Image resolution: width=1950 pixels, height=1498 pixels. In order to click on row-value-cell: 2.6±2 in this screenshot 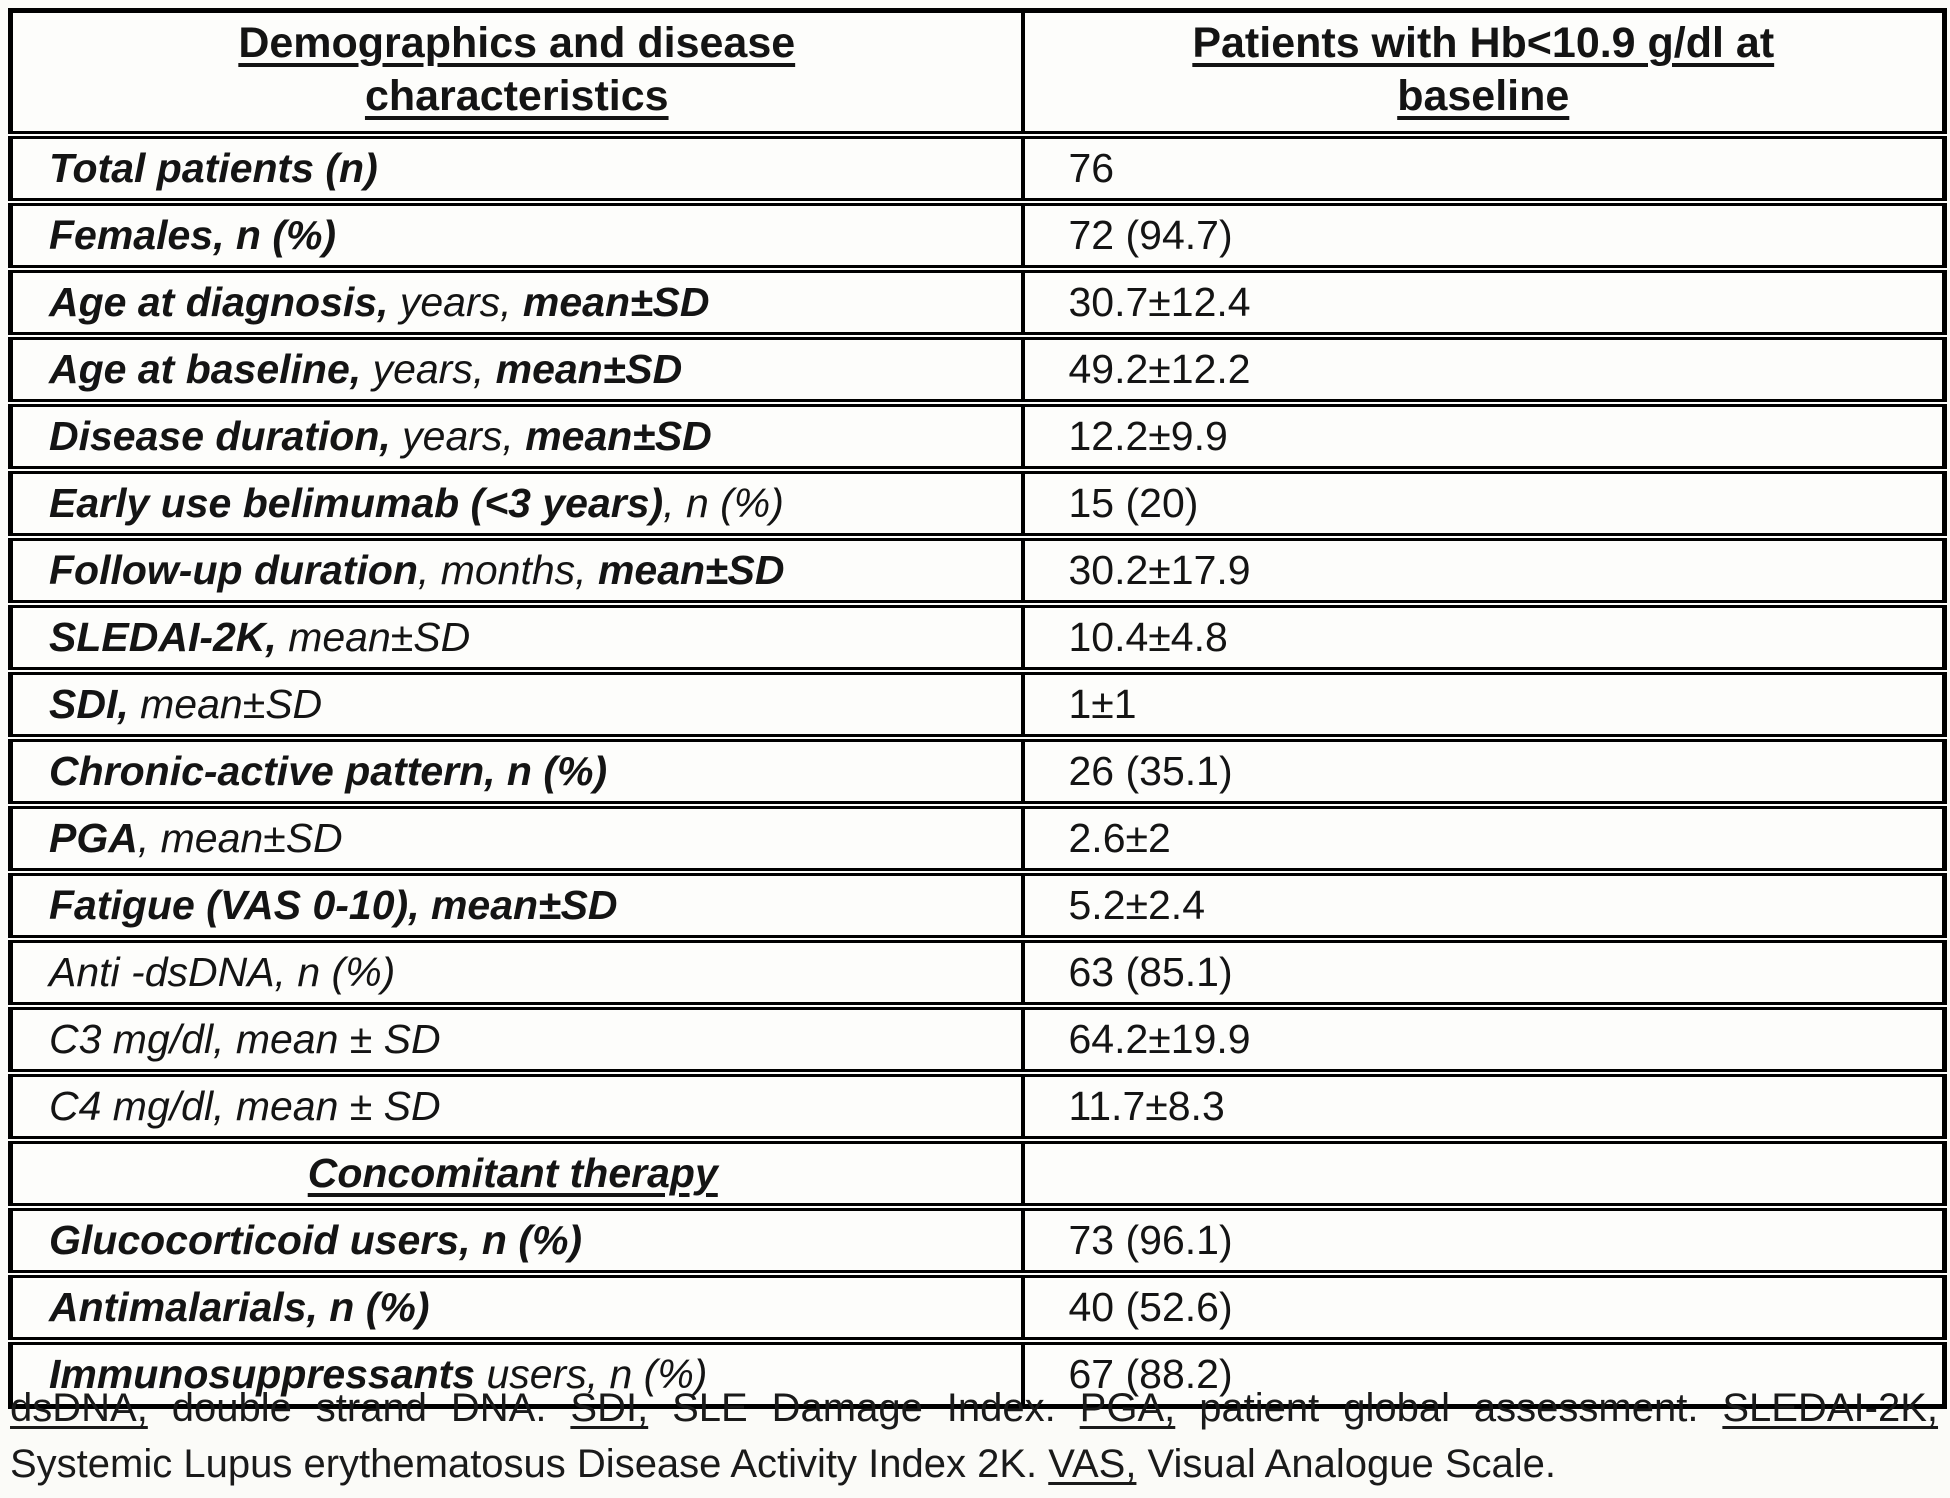, I will do `click(1483, 836)`.